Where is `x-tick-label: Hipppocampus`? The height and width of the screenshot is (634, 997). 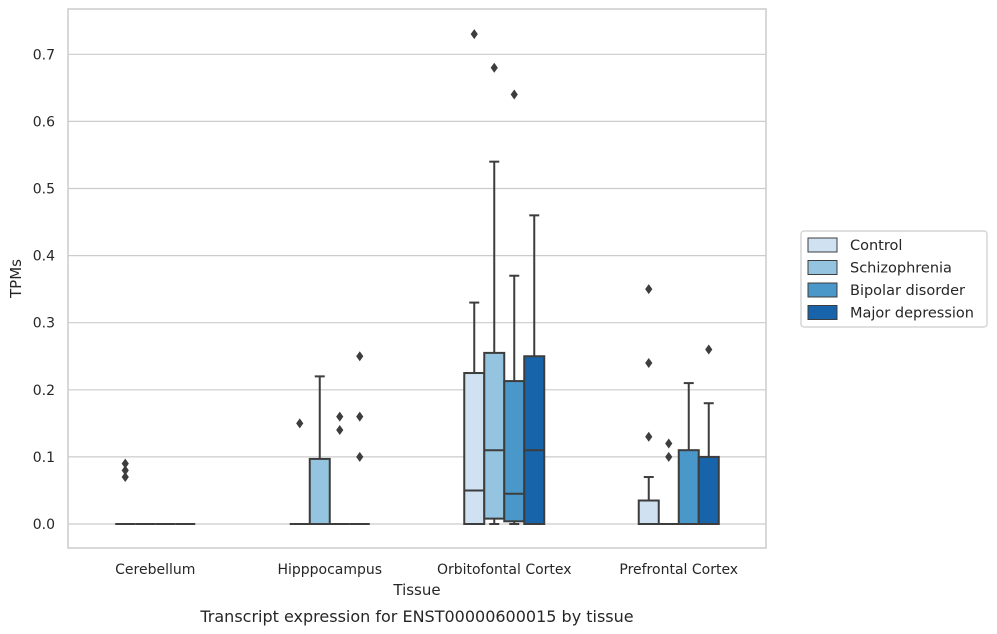
x-tick-label: Hipppocampus is located at coordinates (329, 570).